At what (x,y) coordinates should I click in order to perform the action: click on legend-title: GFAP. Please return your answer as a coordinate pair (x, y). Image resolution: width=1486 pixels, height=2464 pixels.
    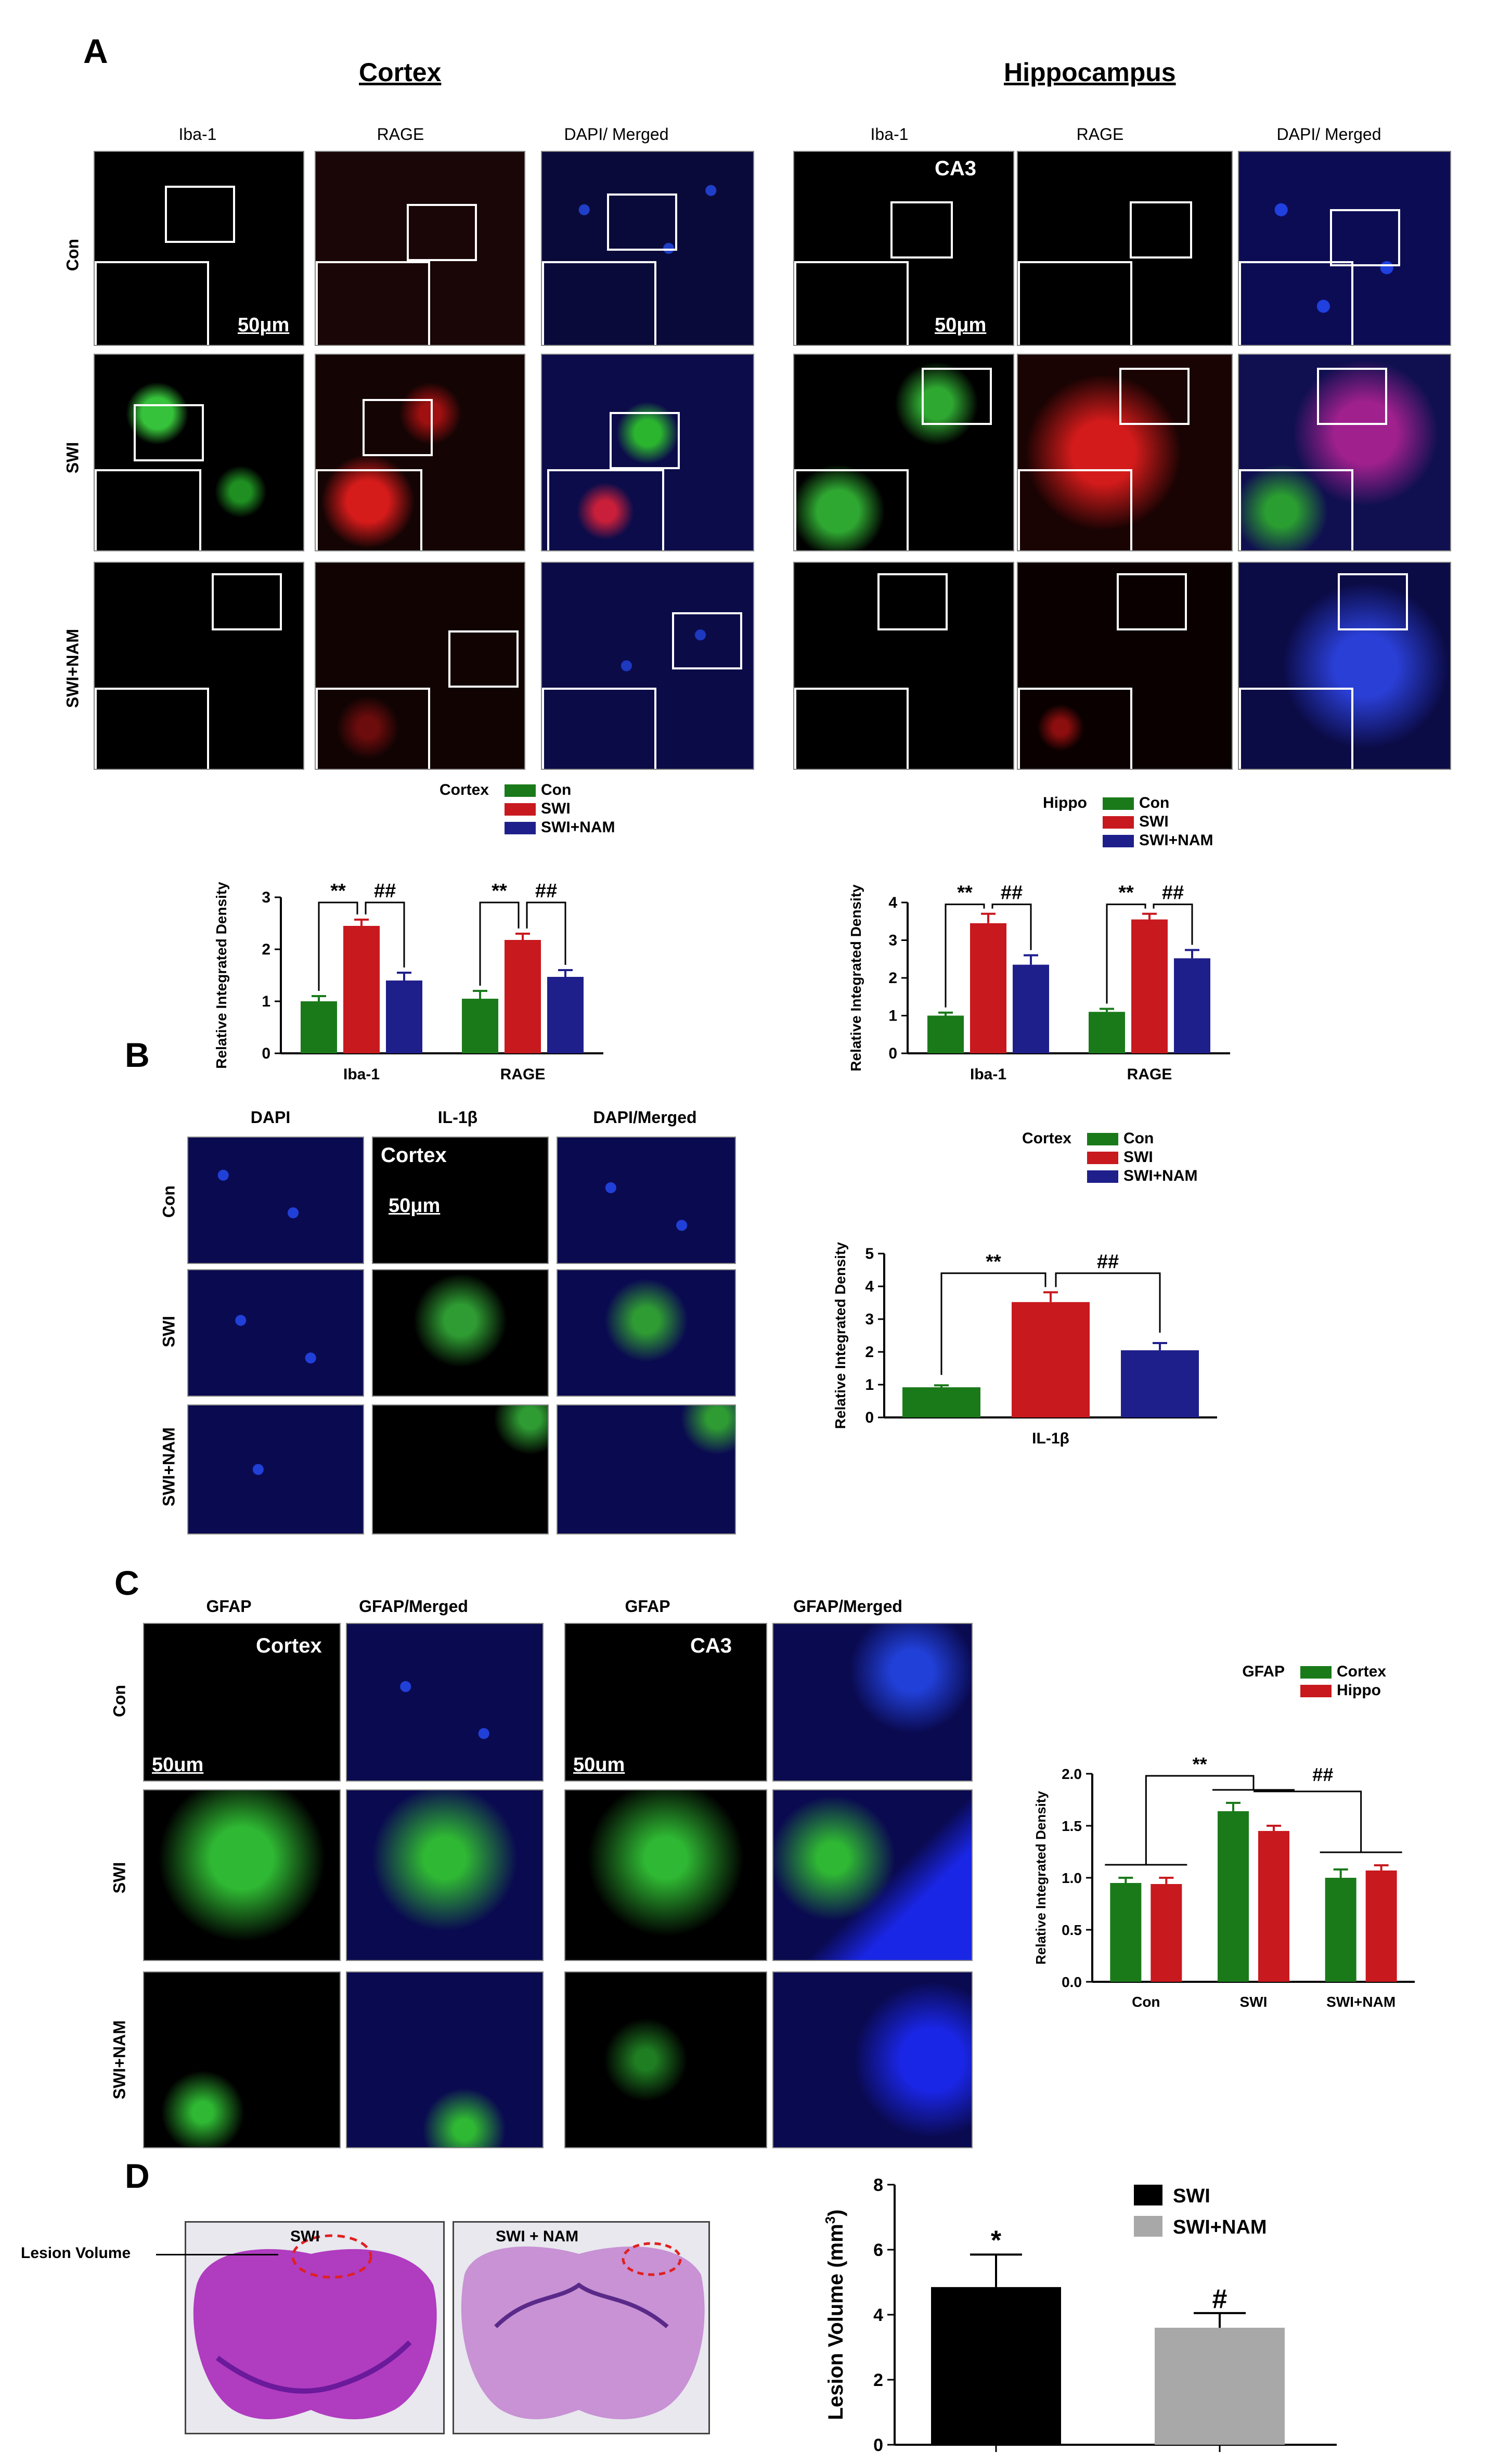
    Looking at the image, I should click on (1263, 1671).